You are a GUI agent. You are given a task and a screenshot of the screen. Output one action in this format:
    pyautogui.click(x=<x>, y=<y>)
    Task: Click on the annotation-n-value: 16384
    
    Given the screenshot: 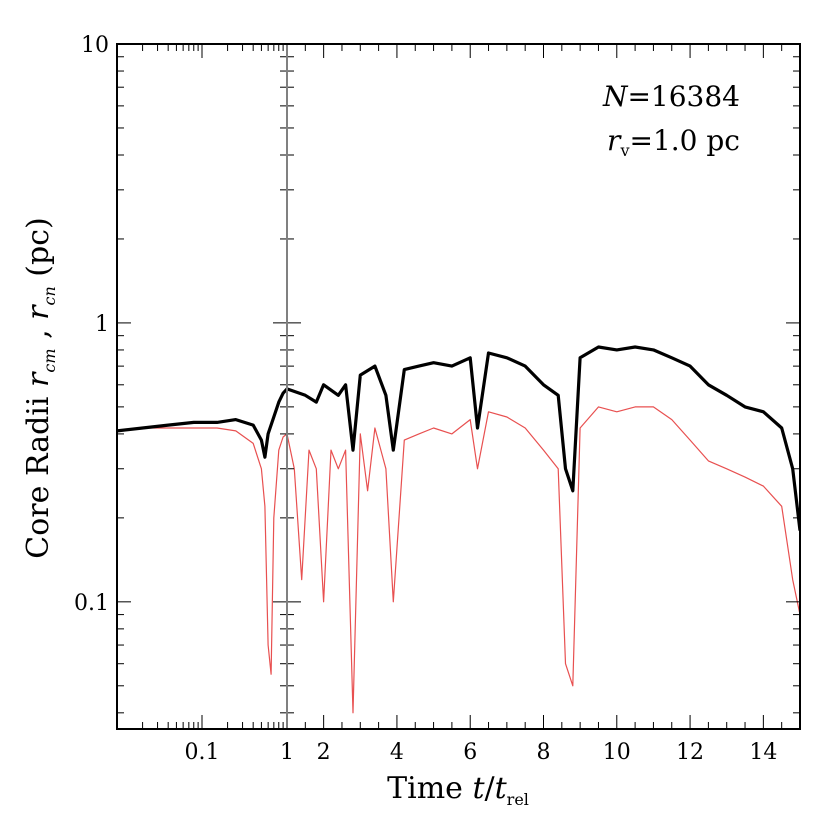 What is the action you would take?
    pyautogui.click(x=695, y=96)
    